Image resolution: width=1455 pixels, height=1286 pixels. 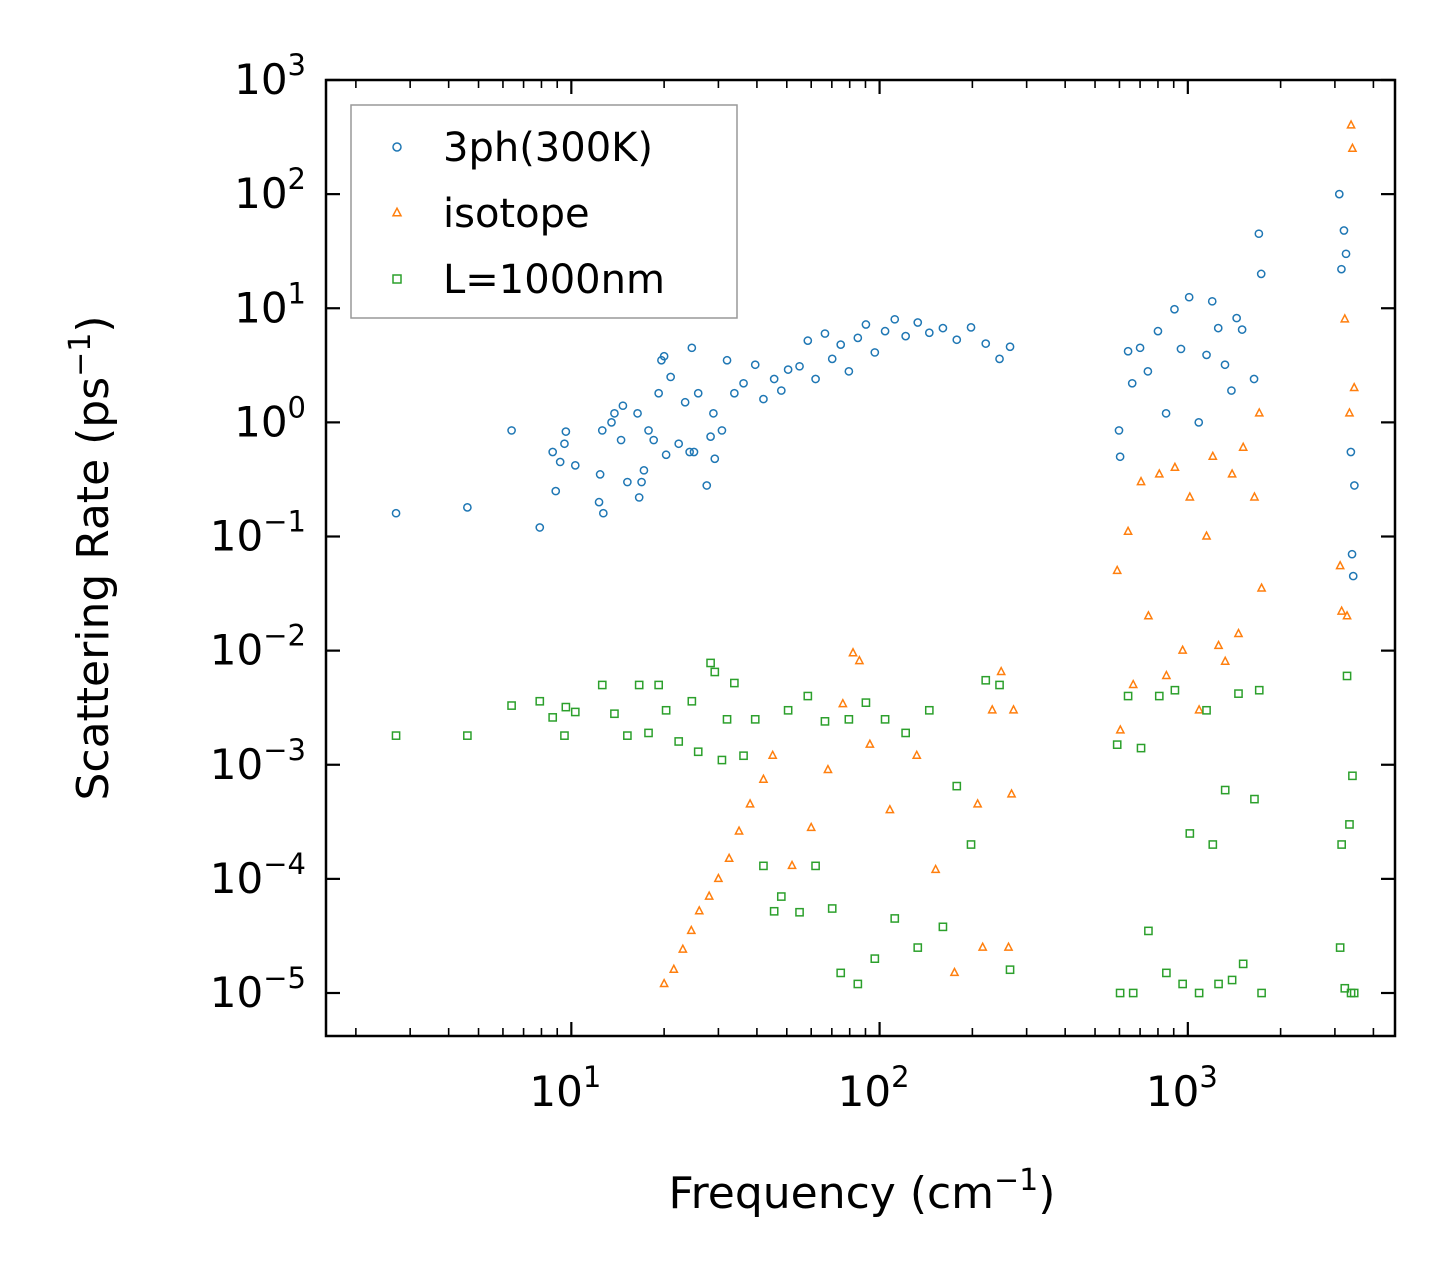 I want to click on x-axis-label-exponent: −1, so click(x=1016, y=1180).